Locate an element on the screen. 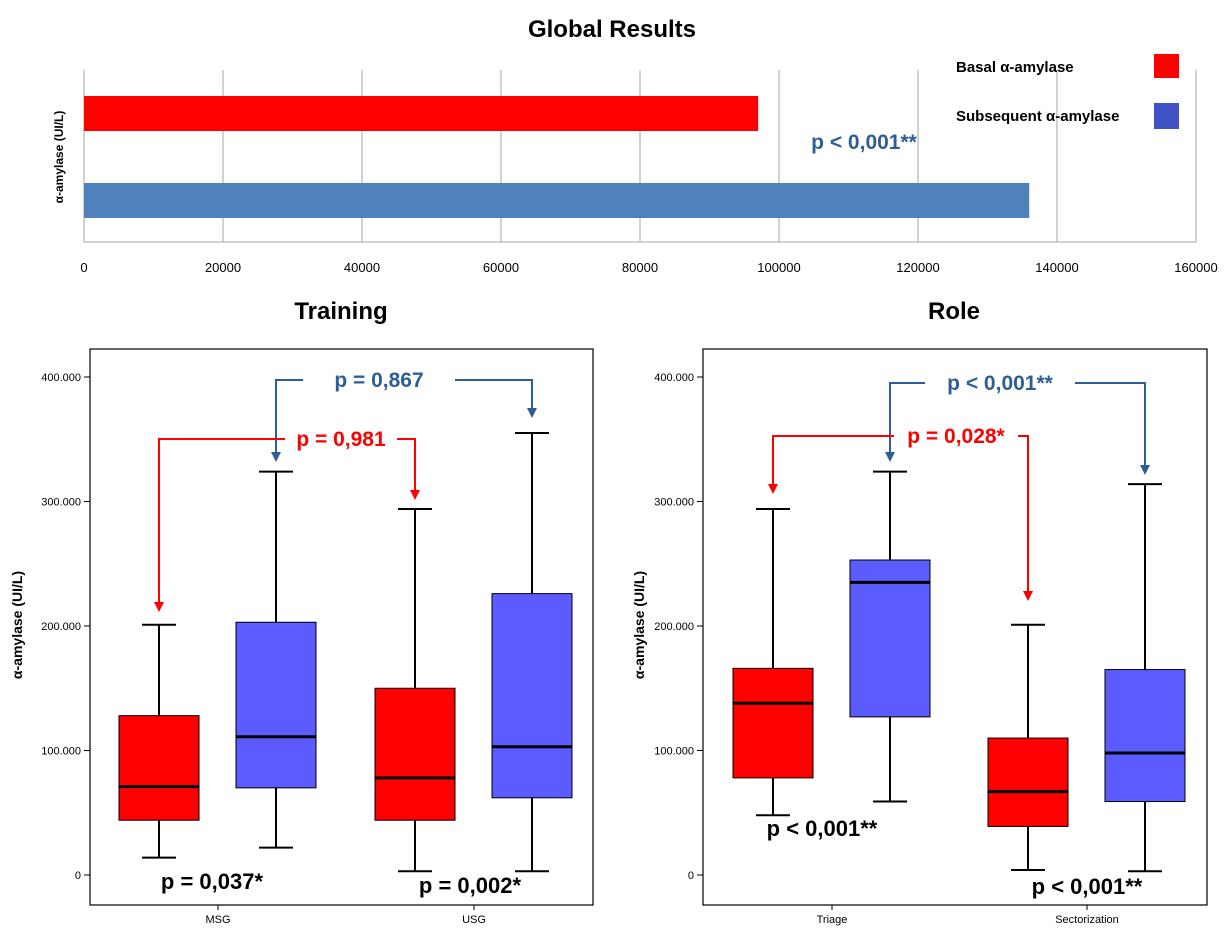  training-chart-title: Training is located at coordinates (340, 311).